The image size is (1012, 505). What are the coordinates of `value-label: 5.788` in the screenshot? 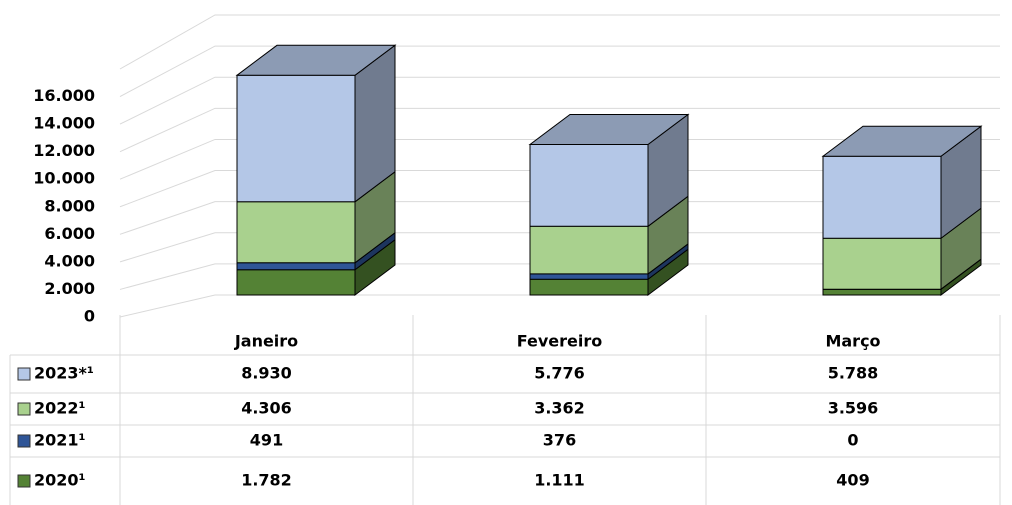 It's located at (853, 373).